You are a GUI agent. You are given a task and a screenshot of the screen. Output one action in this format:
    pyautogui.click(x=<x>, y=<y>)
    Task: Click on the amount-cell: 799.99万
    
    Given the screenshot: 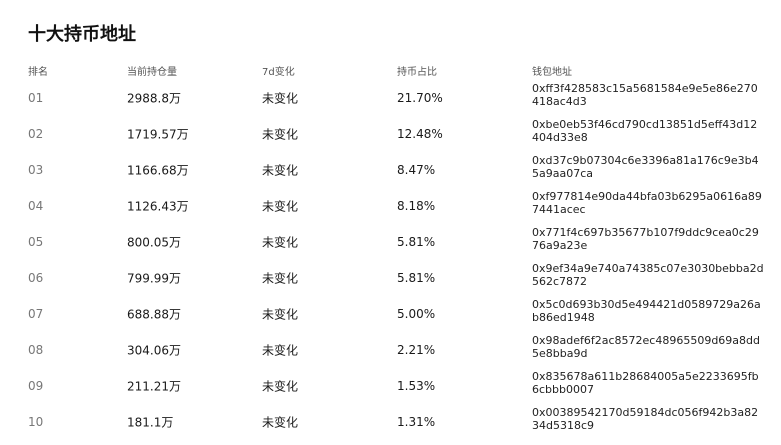 What is the action you would take?
    pyautogui.click(x=154, y=278)
    